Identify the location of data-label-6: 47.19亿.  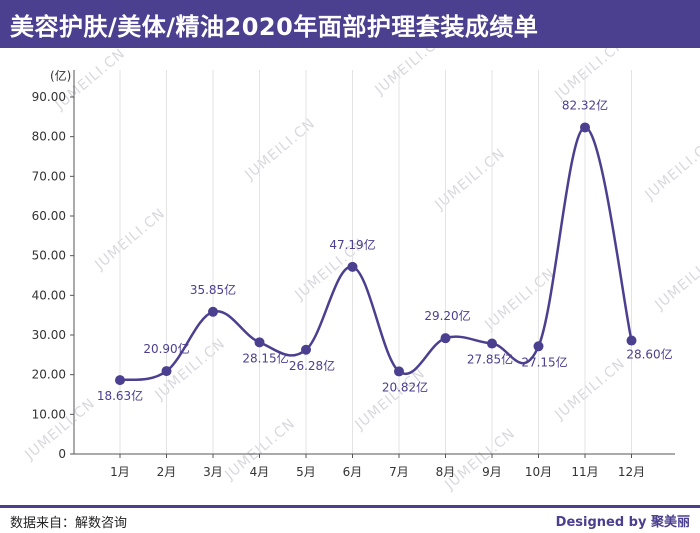
(352, 244).